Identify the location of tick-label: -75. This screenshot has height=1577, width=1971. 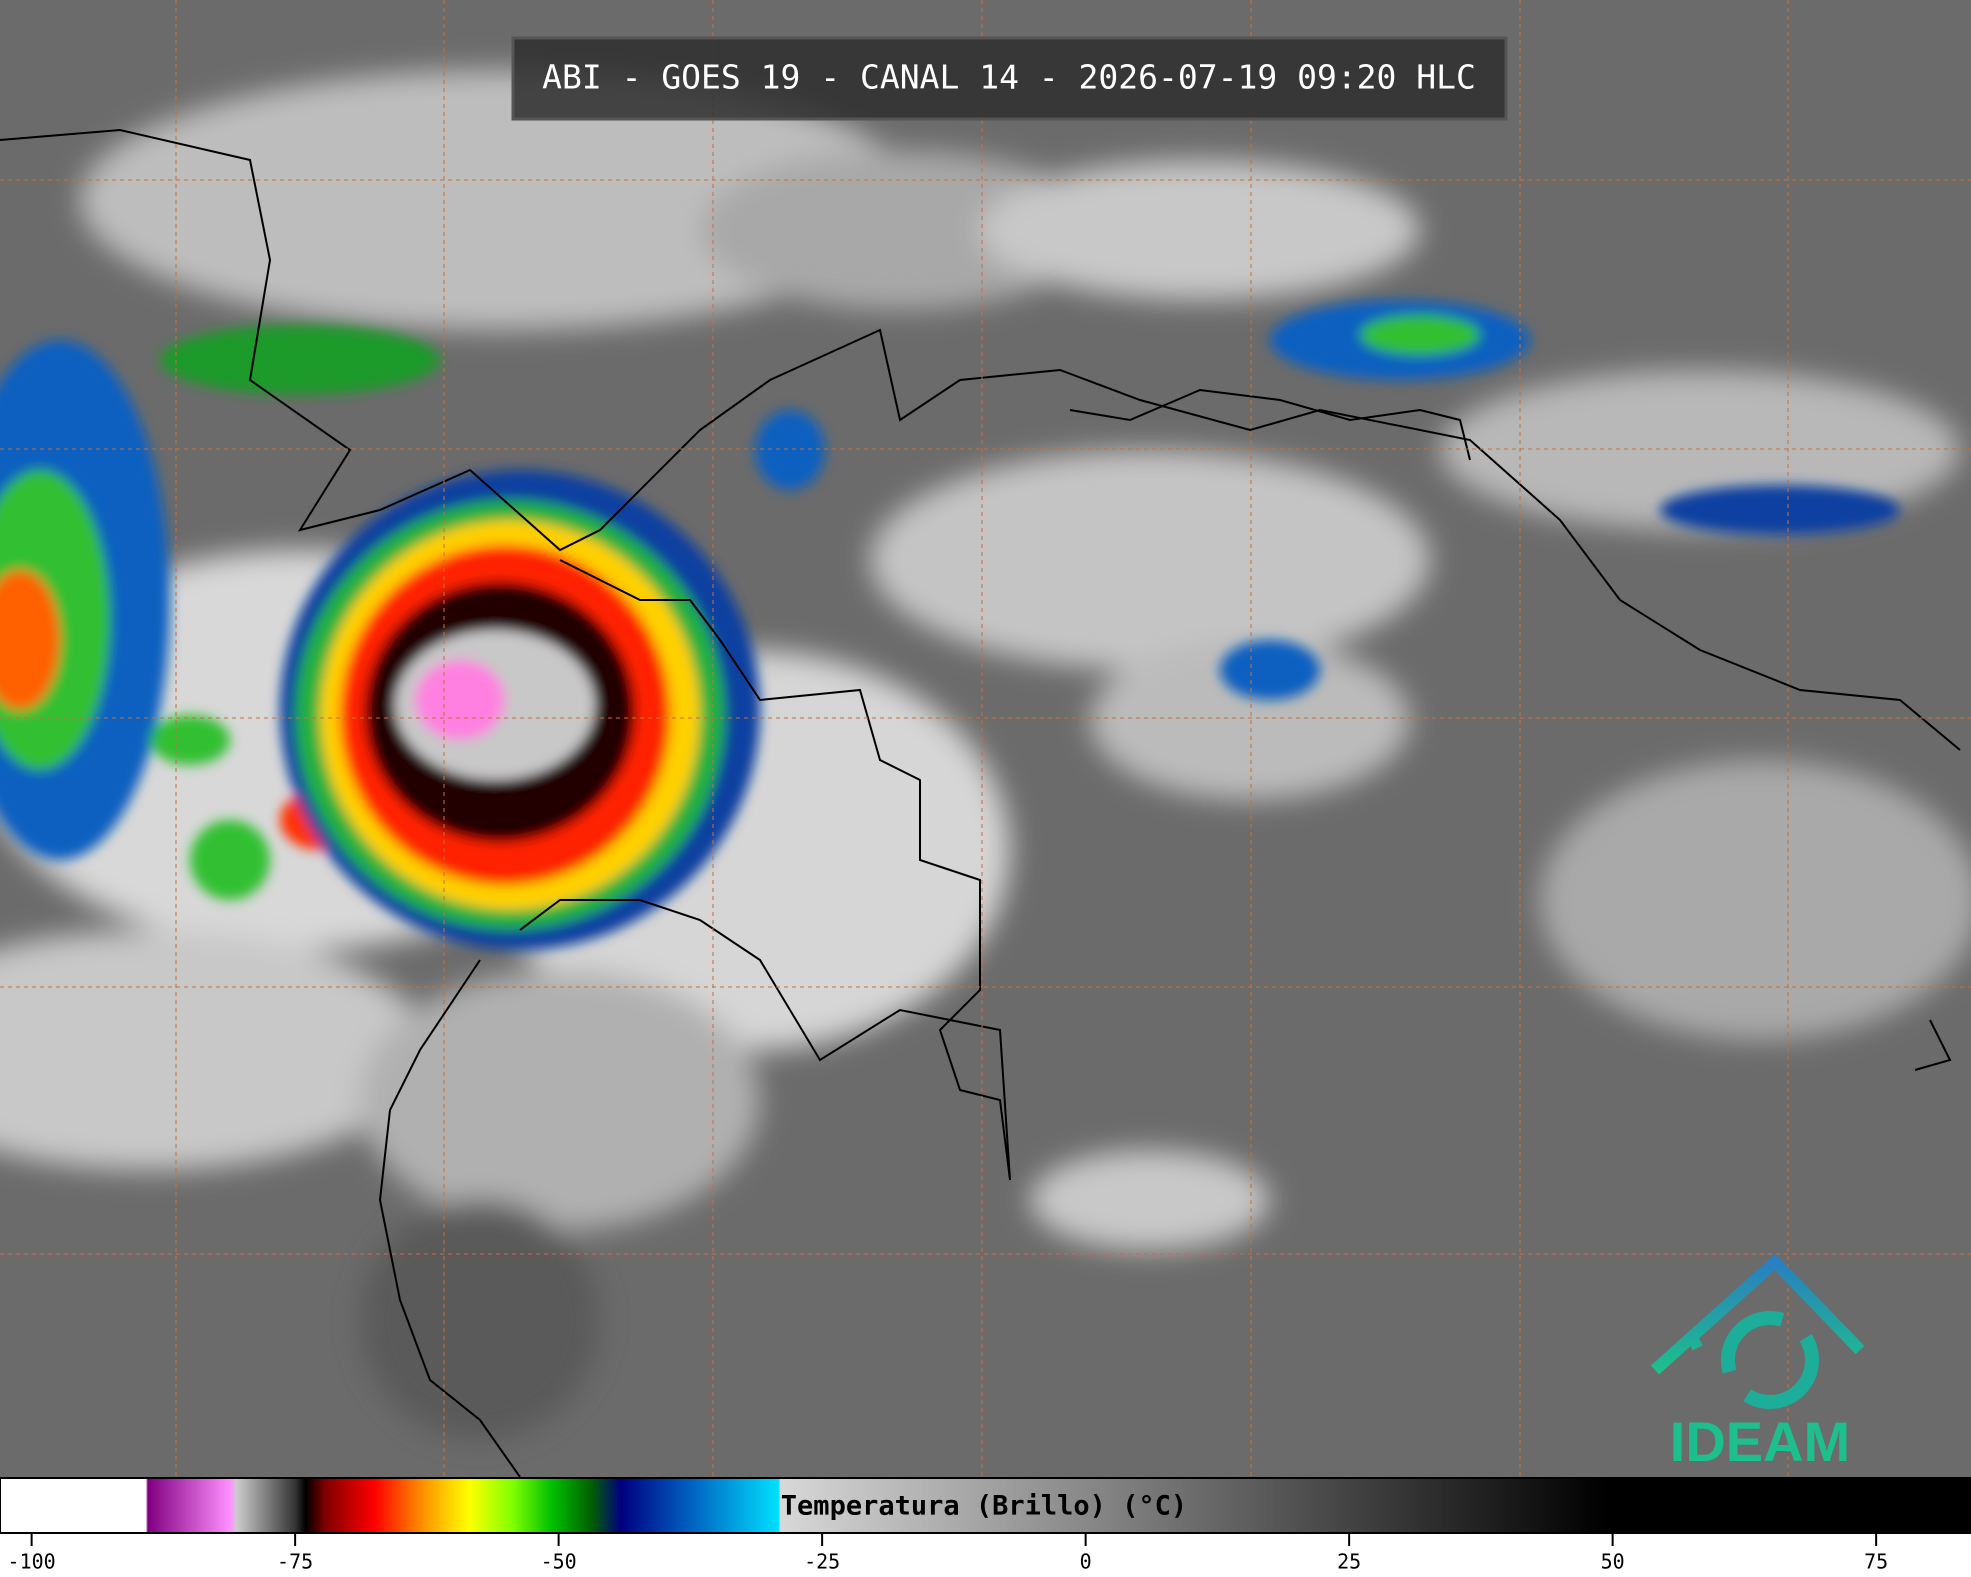
(295, 1562).